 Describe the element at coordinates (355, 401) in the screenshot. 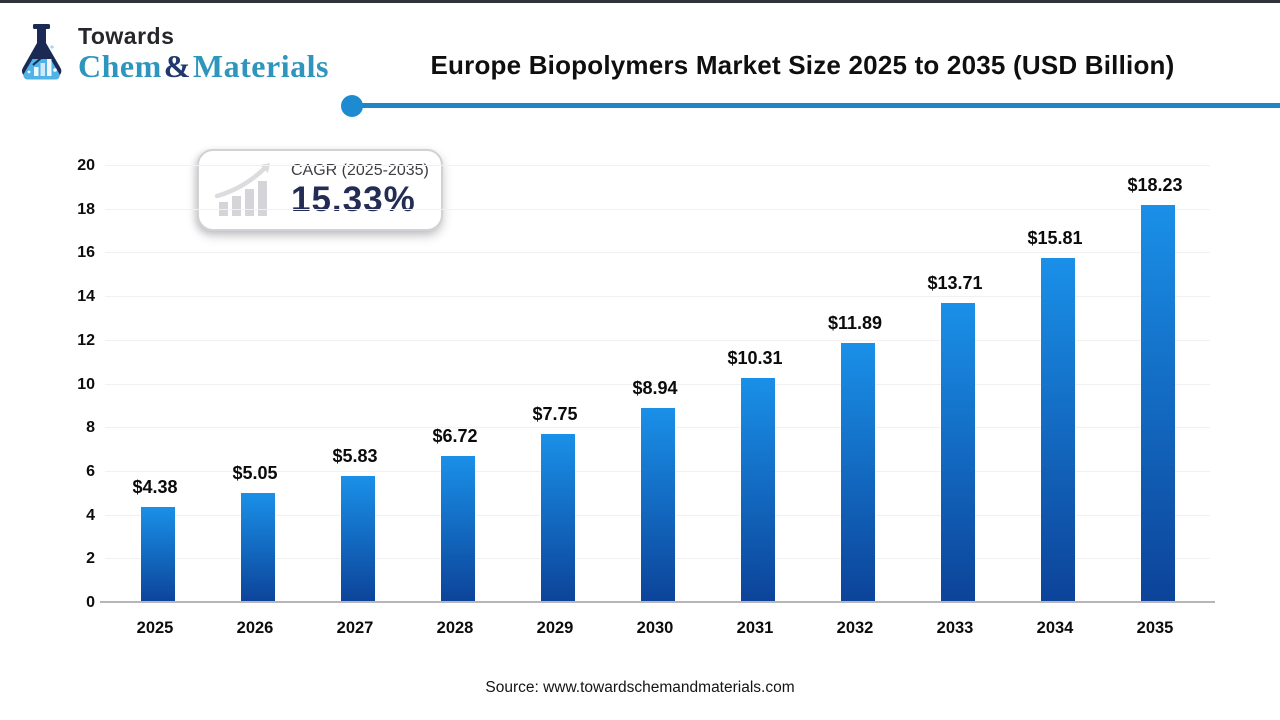

I see `bar-group: $5.83 2027` at that location.